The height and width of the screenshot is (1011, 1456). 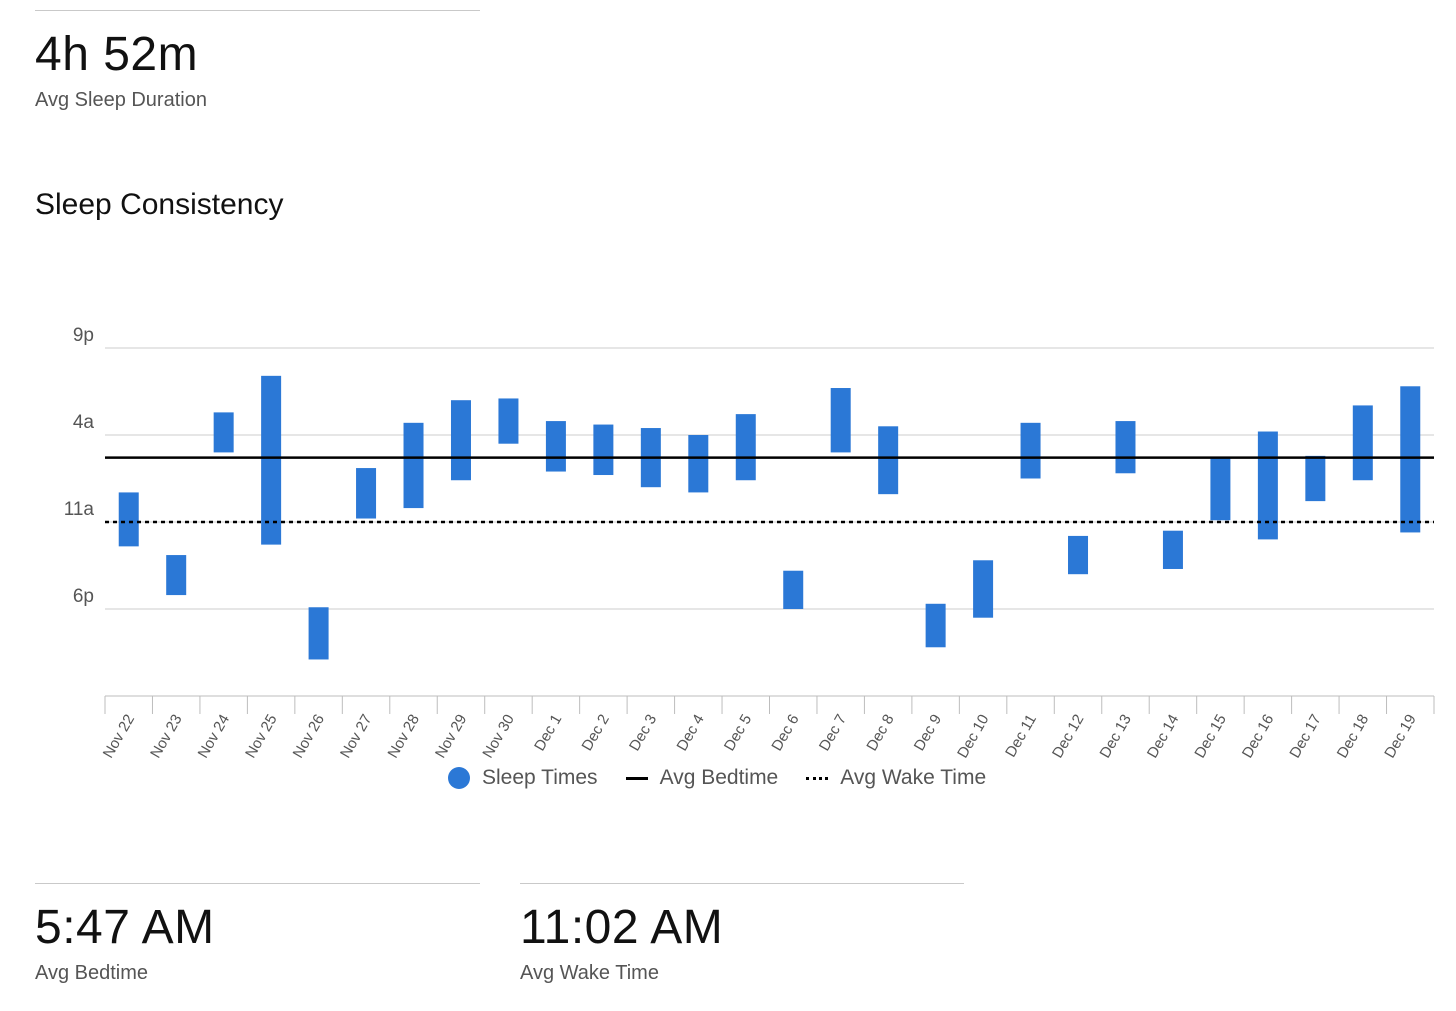 What do you see at coordinates (125, 927) in the screenshot?
I see `avg-bedtime-value: 5:47 AM` at bounding box center [125, 927].